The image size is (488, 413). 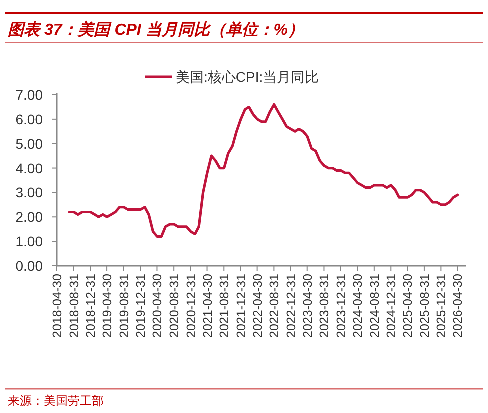 What do you see at coordinates (408, 306) in the screenshot?
I see `x-tick-label: 2025-04-30` at bounding box center [408, 306].